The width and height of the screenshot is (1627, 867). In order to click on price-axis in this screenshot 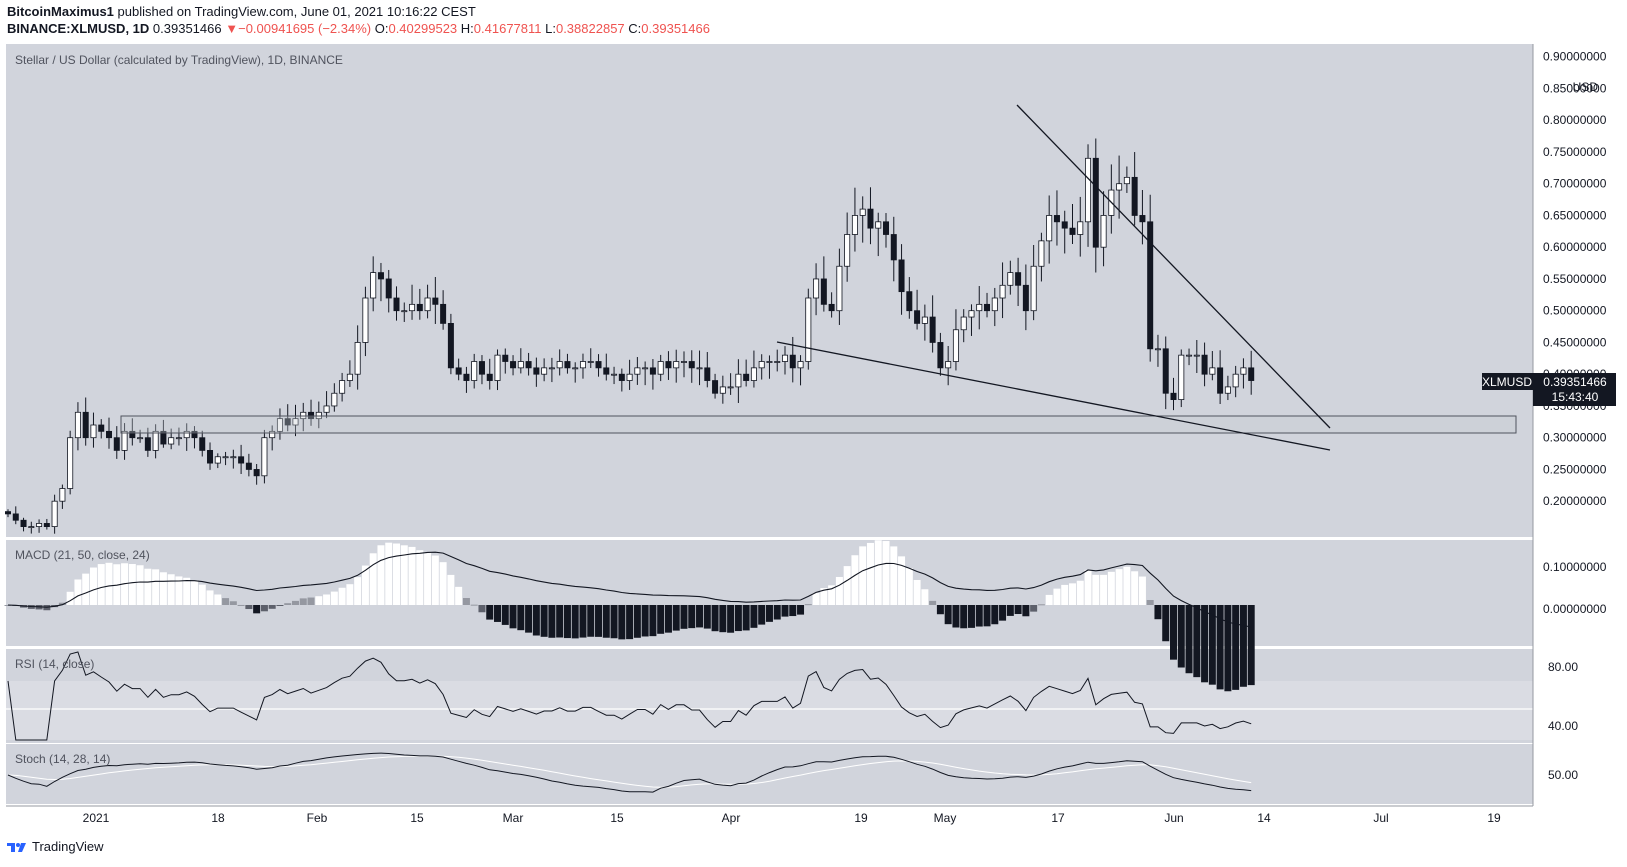, I will do `click(1580, 425)`.